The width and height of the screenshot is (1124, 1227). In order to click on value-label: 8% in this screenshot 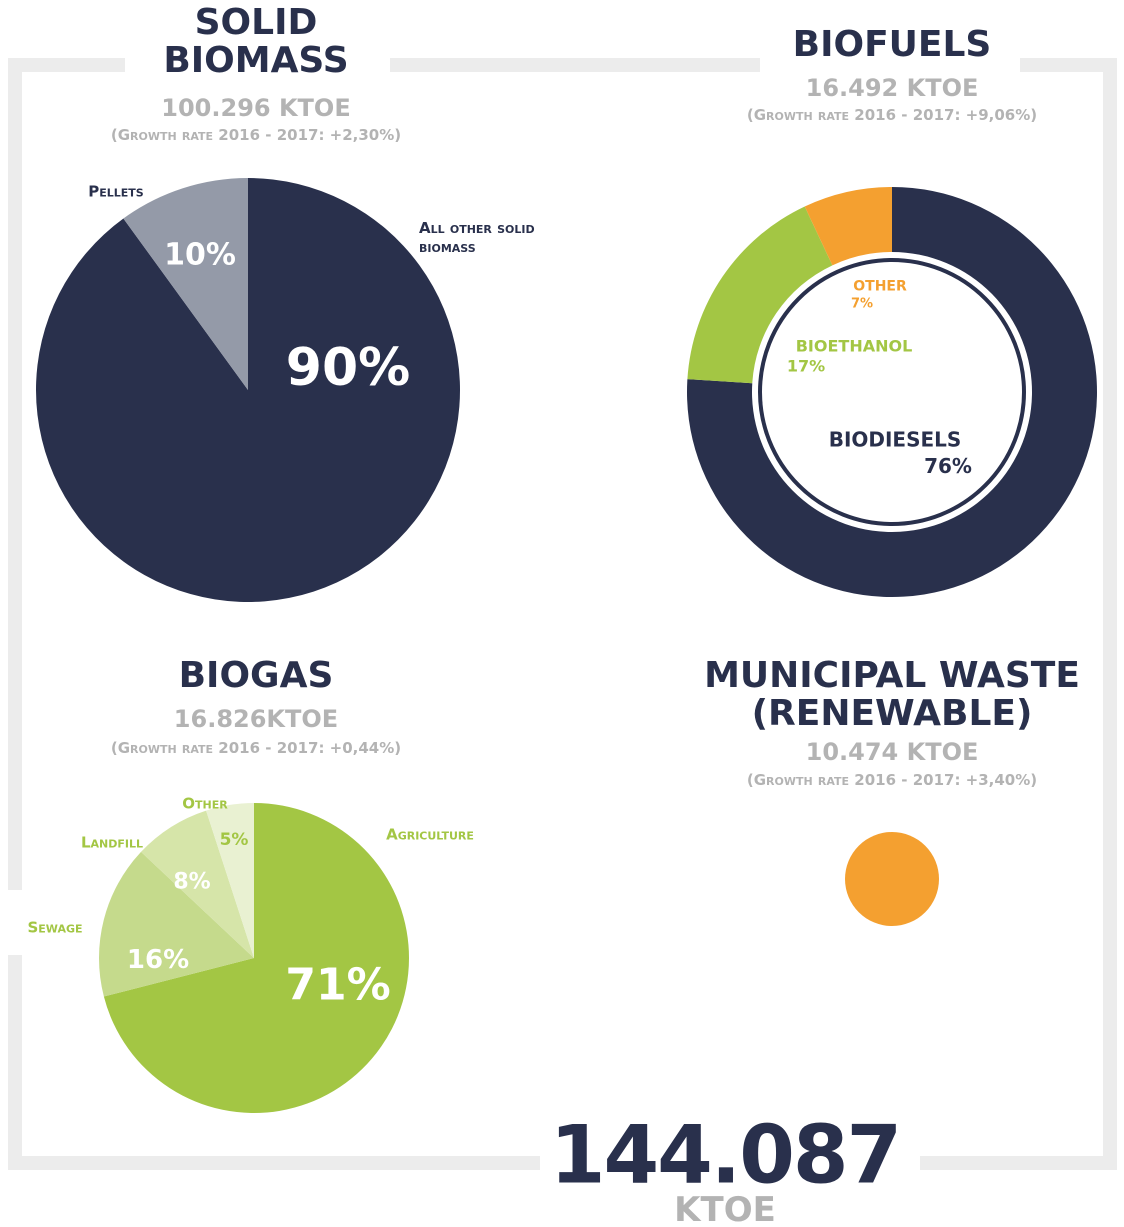, I will do `click(192, 882)`.